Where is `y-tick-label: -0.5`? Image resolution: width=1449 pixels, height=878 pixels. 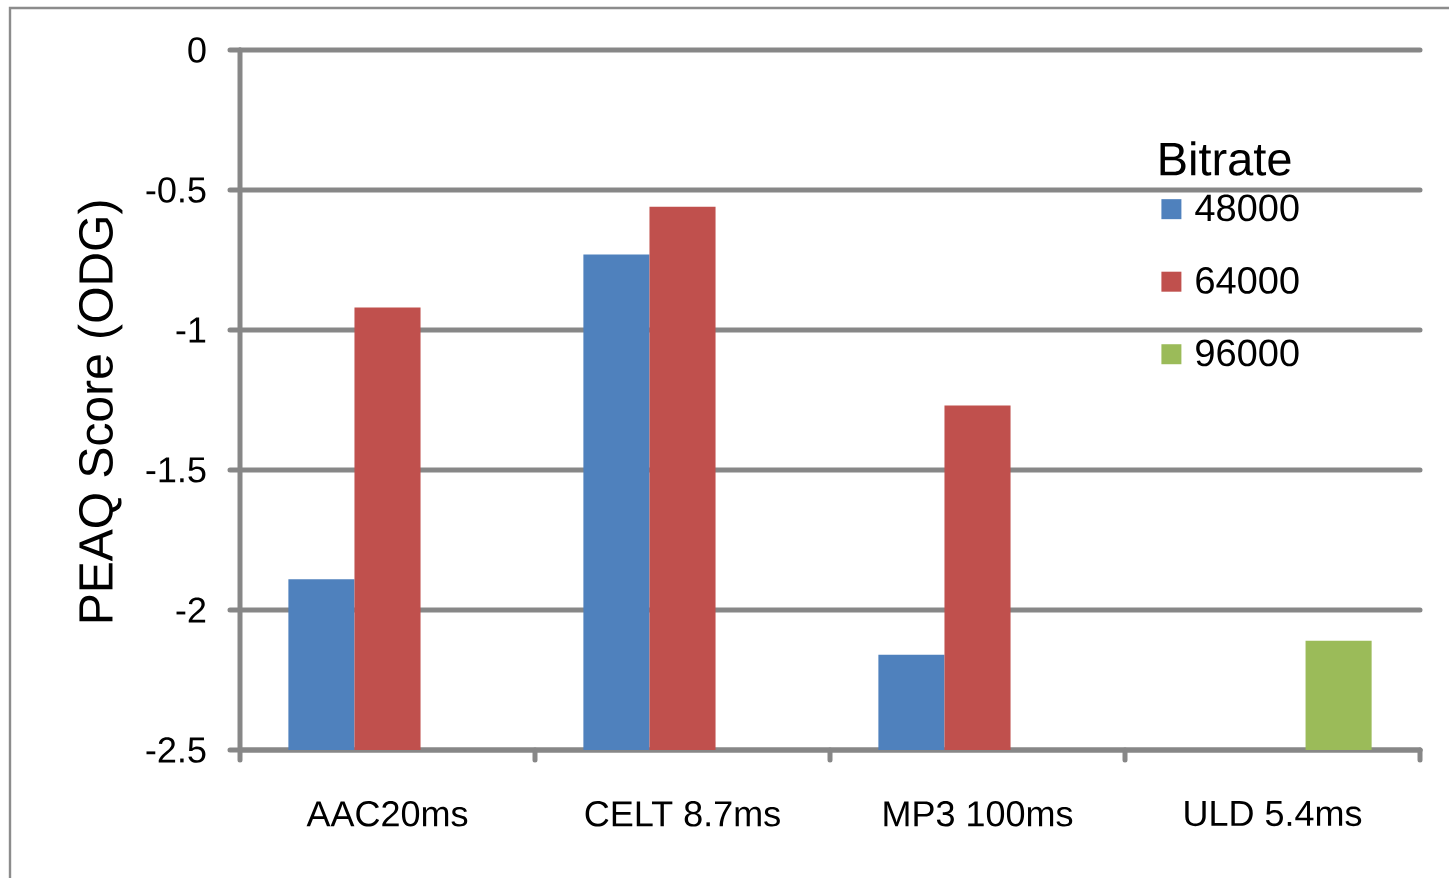 y-tick-label: -0.5 is located at coordinates (176, 190).